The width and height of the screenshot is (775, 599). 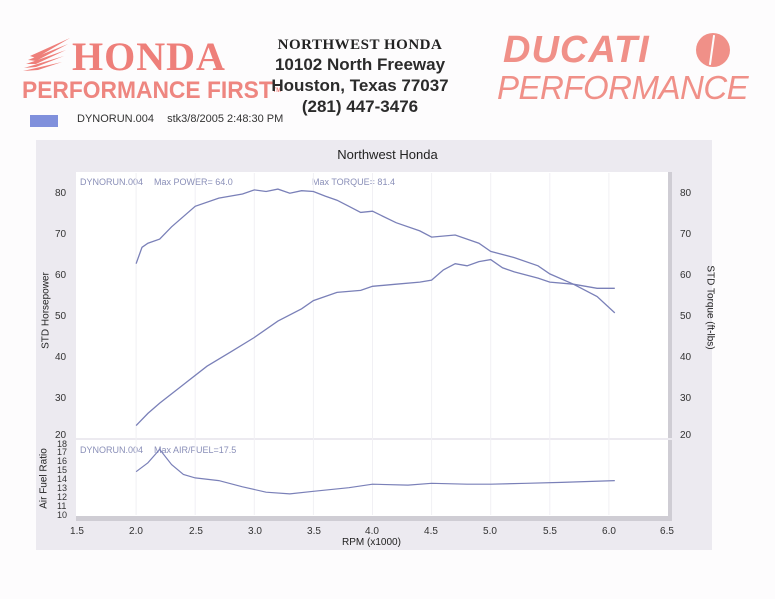 I want to click on y-tick-left: 80, so click(x=61, y=193).